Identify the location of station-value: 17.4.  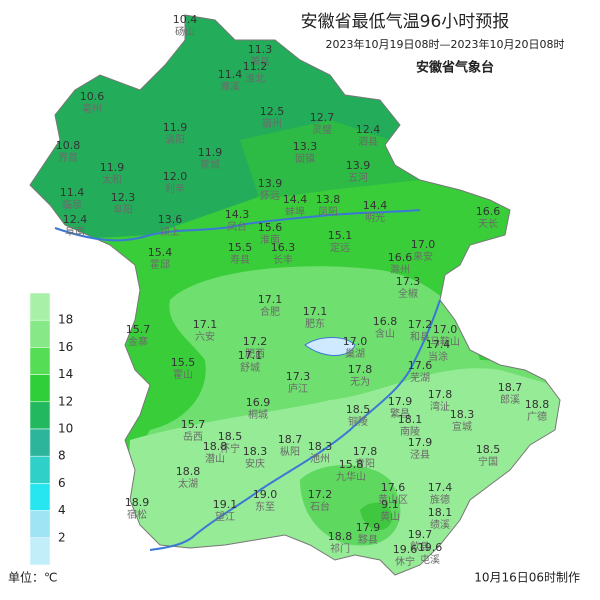
(440, 487).